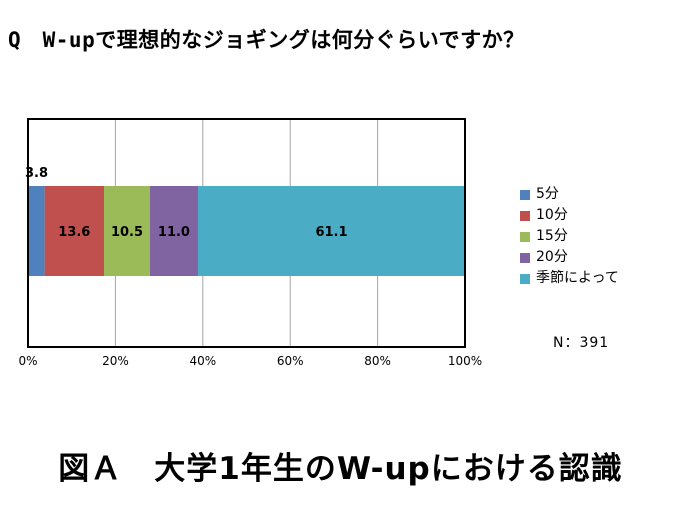  I want to click on legend-label: 10分, so click(552, 215).